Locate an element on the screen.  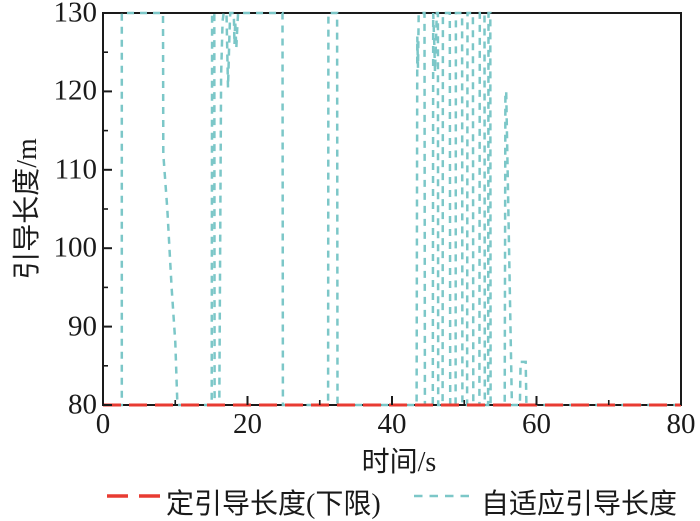
x-tick-label: 20 is located at coordinates (247, 424).